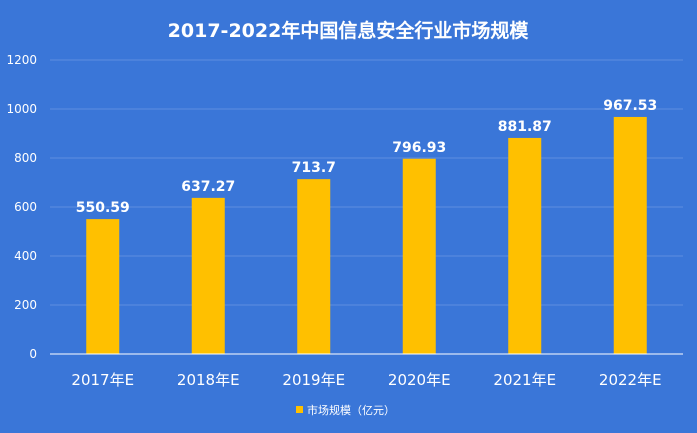  I want to click on legend-swatch, so click(299, 409).